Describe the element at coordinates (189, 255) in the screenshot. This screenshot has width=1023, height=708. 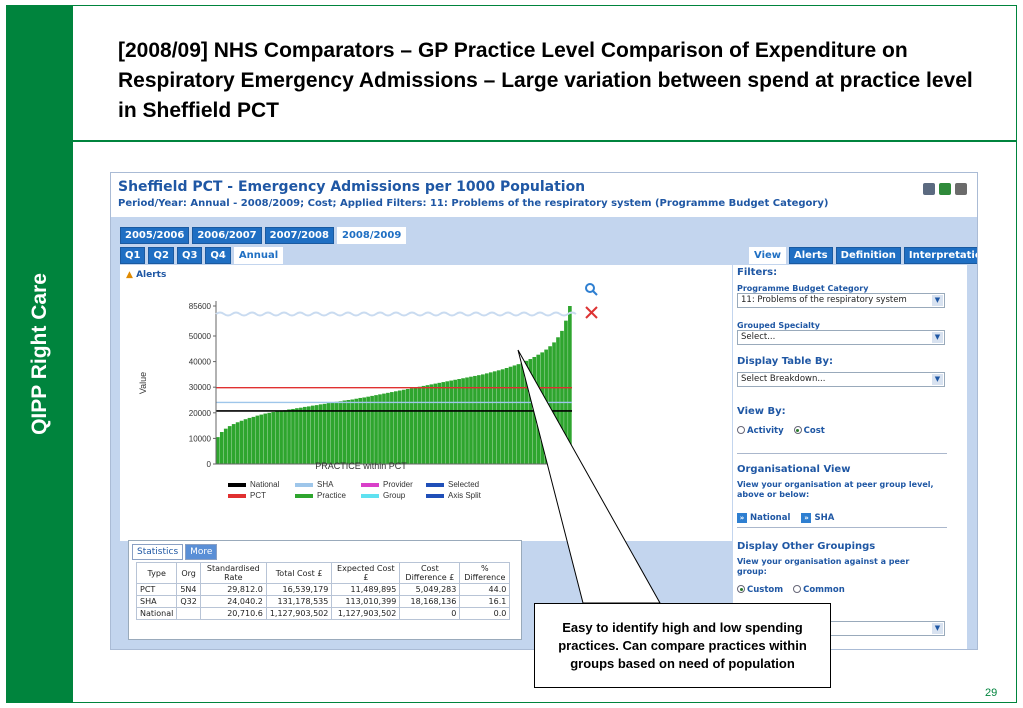
I see `tab-q3: Q3` at that location.